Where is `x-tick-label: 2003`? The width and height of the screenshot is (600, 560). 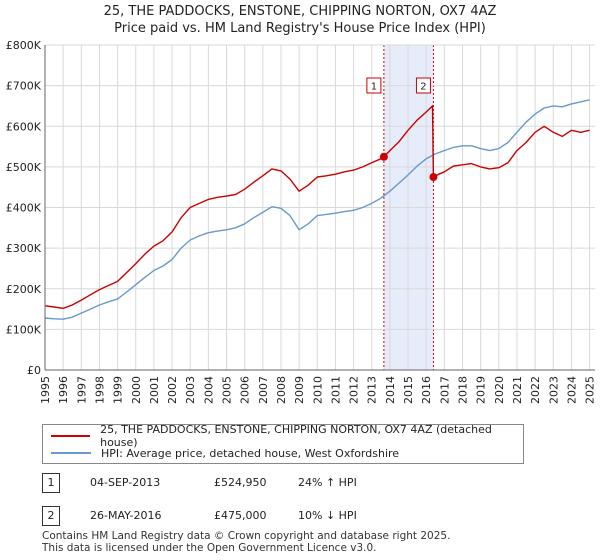
x-tick-label: 2003 is located at coordinates (190, 390).